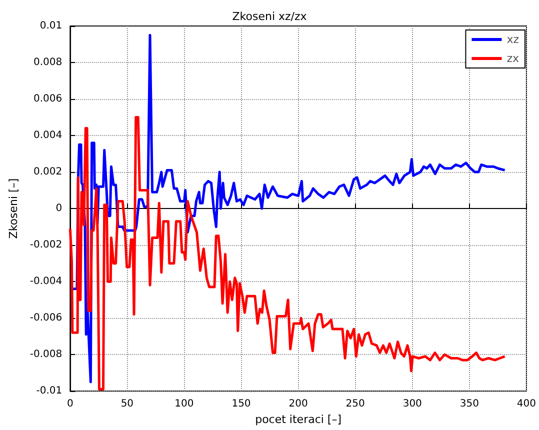 This screenshot has height=430, width=539. Describe the element at coordinates (298, 404) in the screenshot. I see `x-tick-label: 200` at that location.